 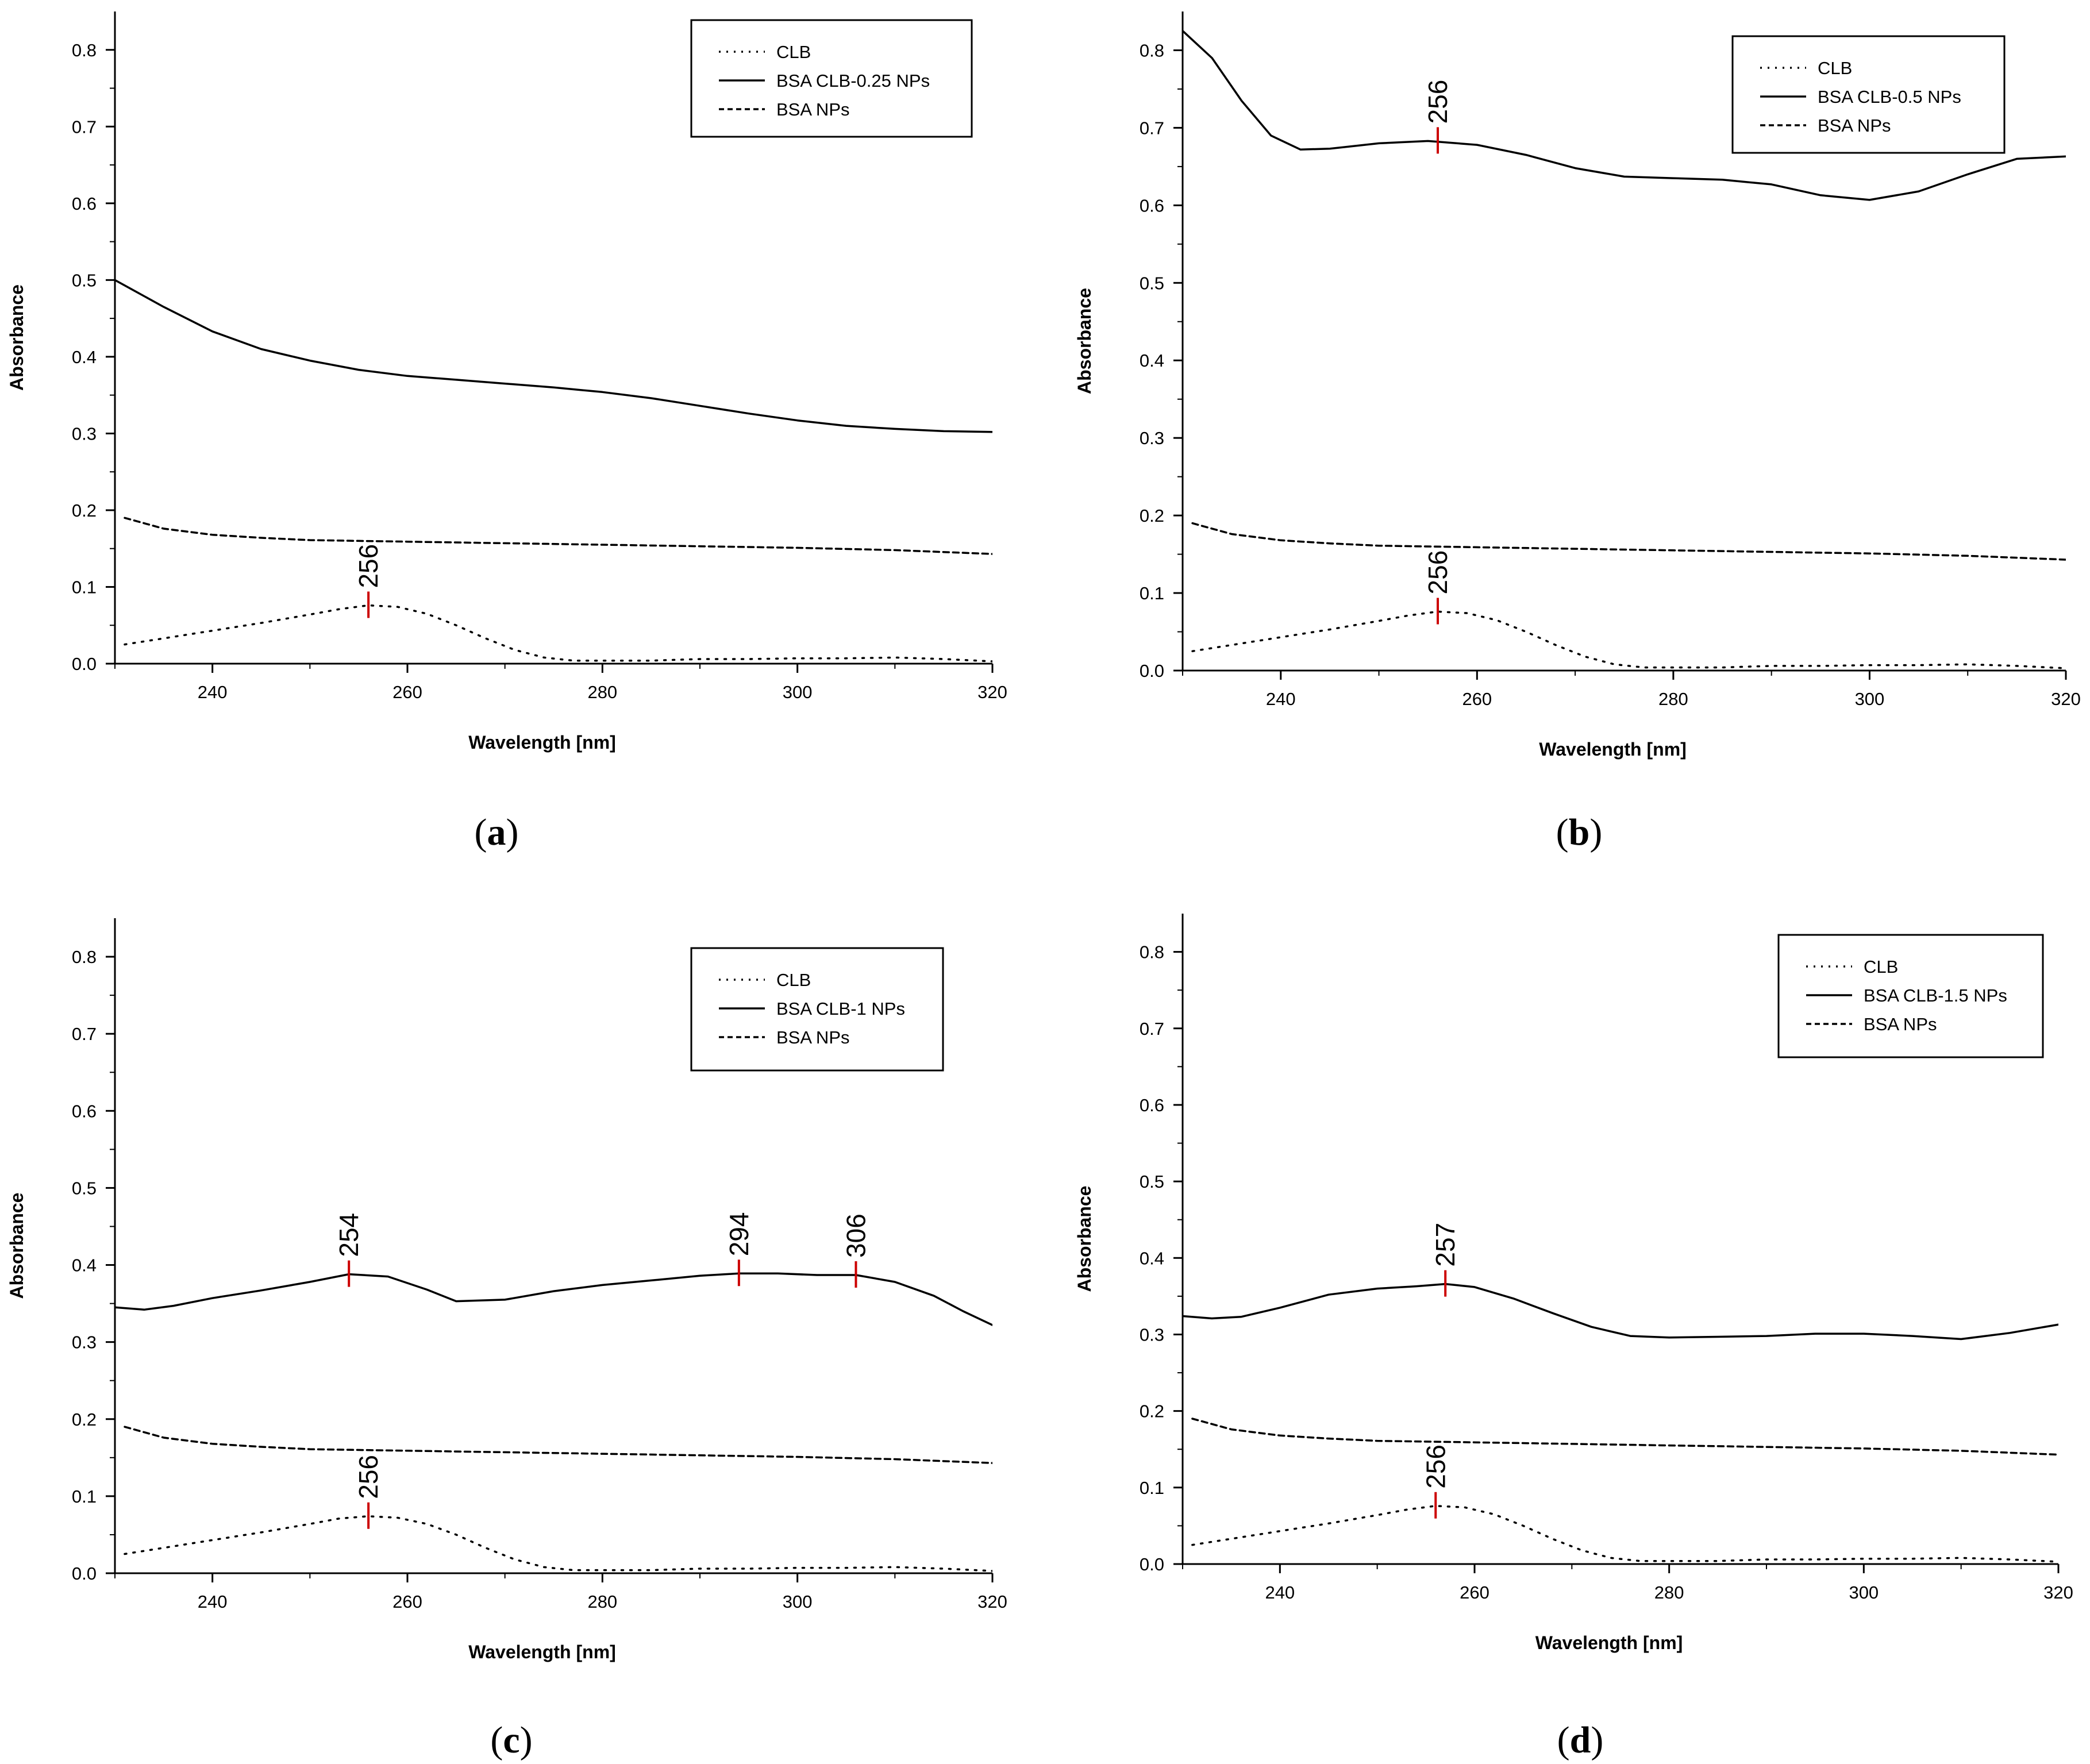 I want to click on legend-label: BSA CLB-0.25 NPs, so click(x=853, y=81).